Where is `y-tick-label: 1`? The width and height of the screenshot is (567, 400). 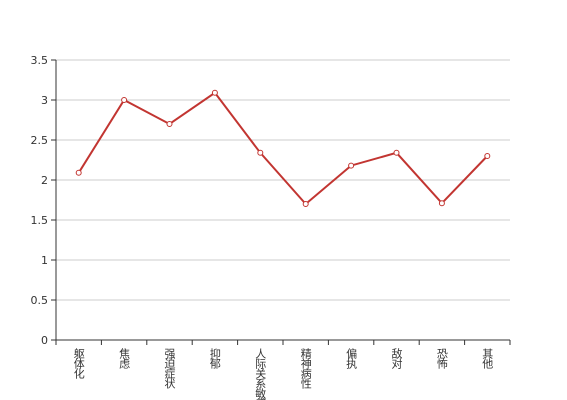 y-tick-label: 1 is located at coordinates (44, 260).